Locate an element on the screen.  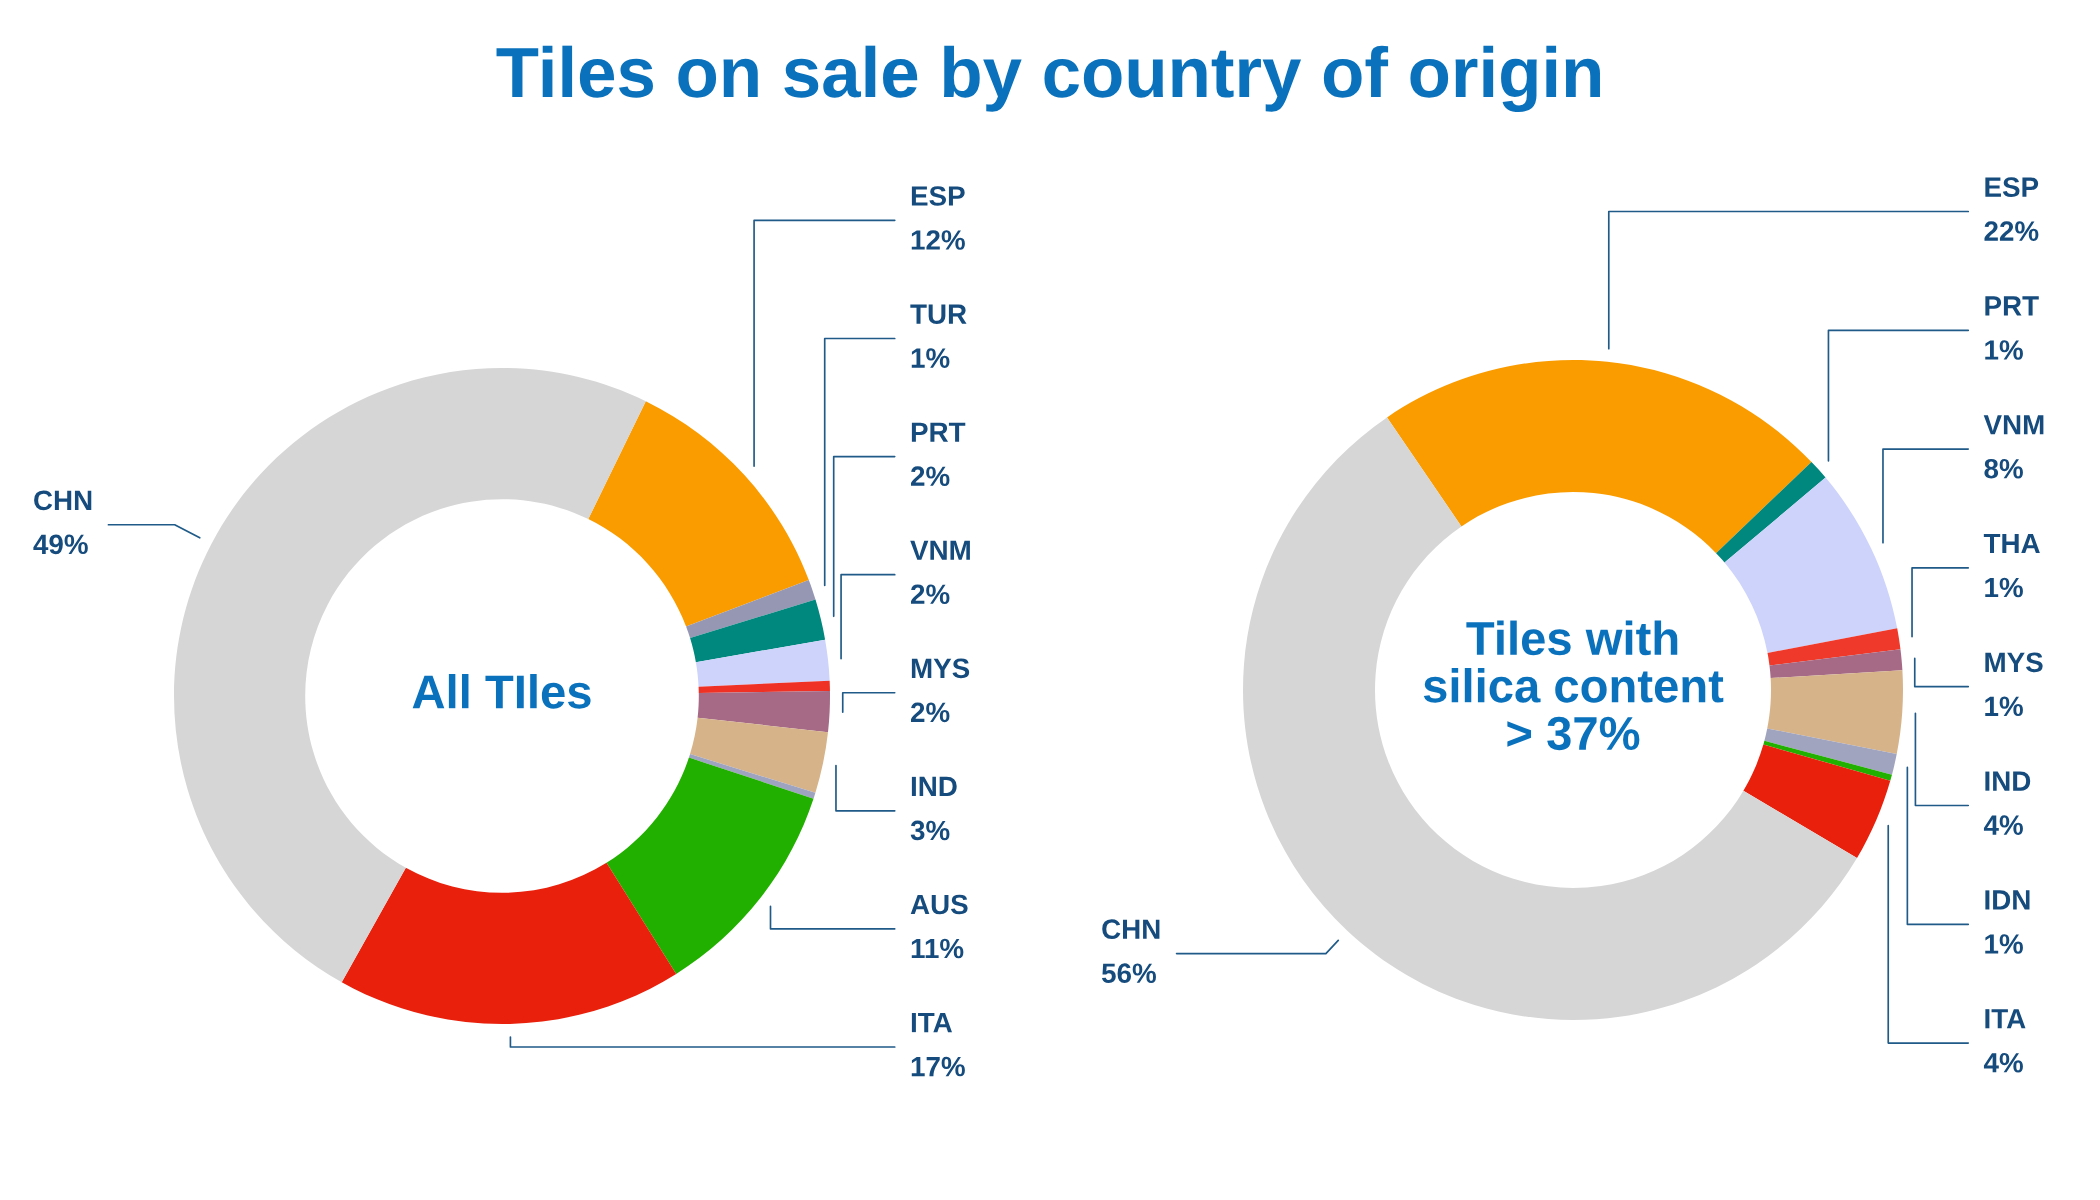
data-label: 22% is located at coordinates (2011, 231).